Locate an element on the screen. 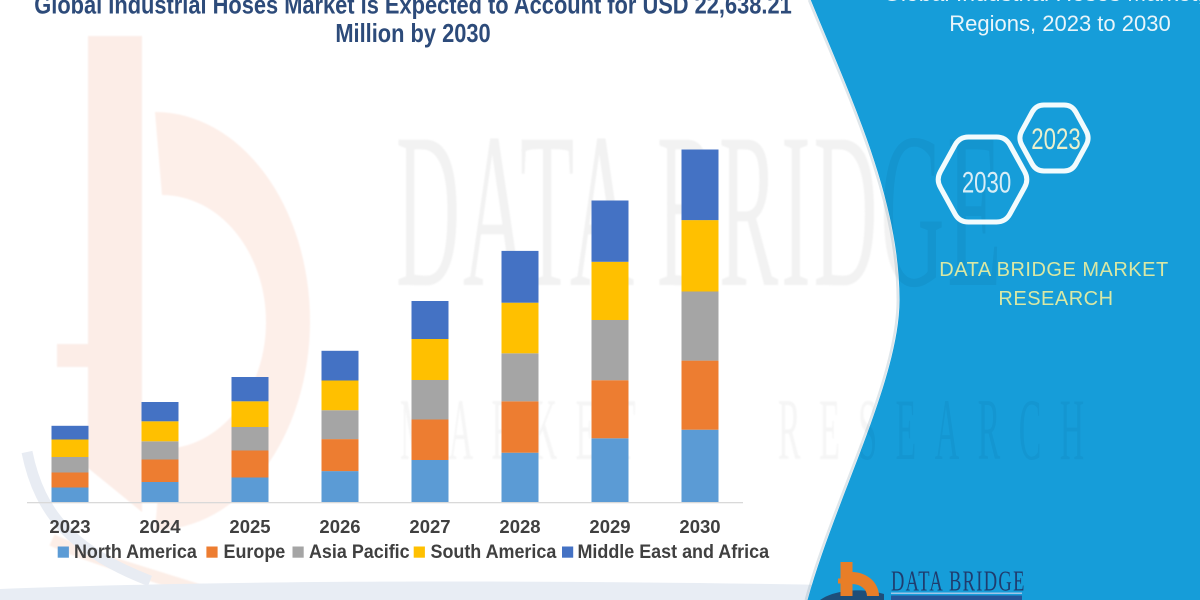 The width and height of the screenshot is (1200, 600). svg-text: Asia Pacific is located at coordinates (359, 551).